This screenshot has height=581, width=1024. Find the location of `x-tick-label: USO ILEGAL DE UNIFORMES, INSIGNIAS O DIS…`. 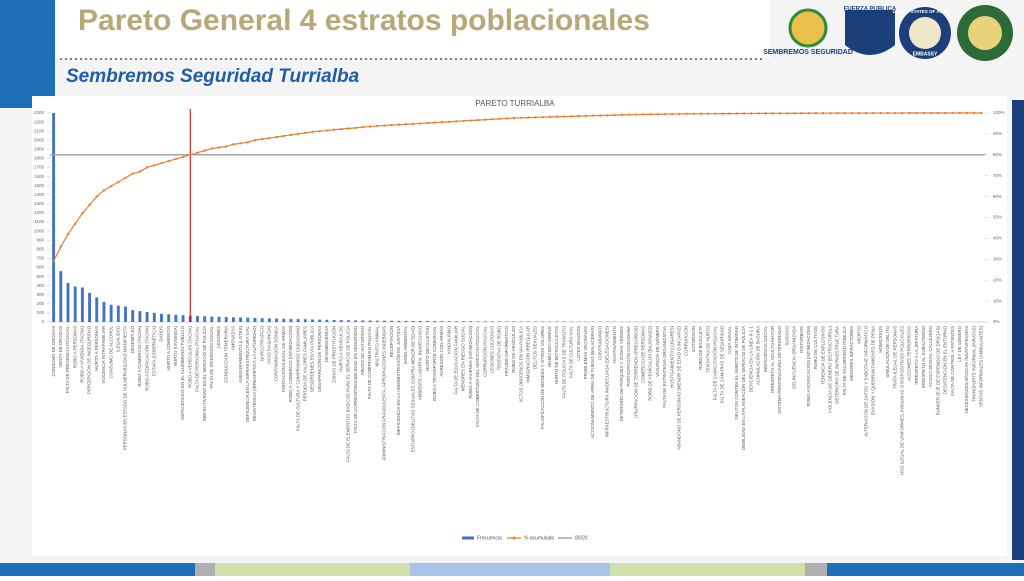

x-tick-label: USO ILEGAL DE UNIFORMES, INSIGNIAS O DIS… is located at coordinates (901, 400).